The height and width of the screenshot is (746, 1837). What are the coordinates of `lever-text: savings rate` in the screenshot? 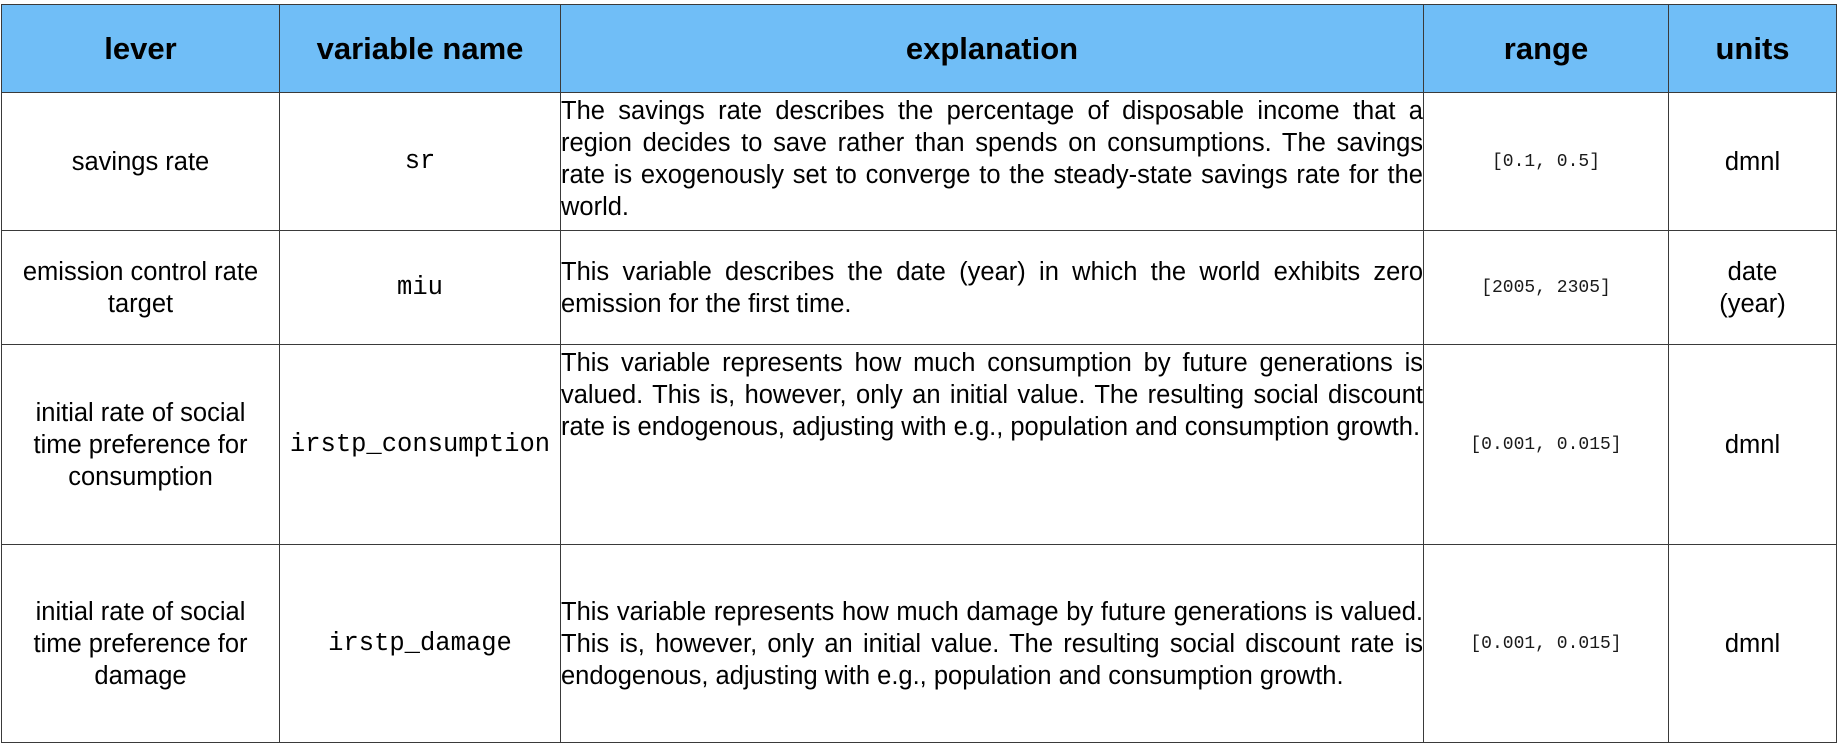 It's located at (140, 161).